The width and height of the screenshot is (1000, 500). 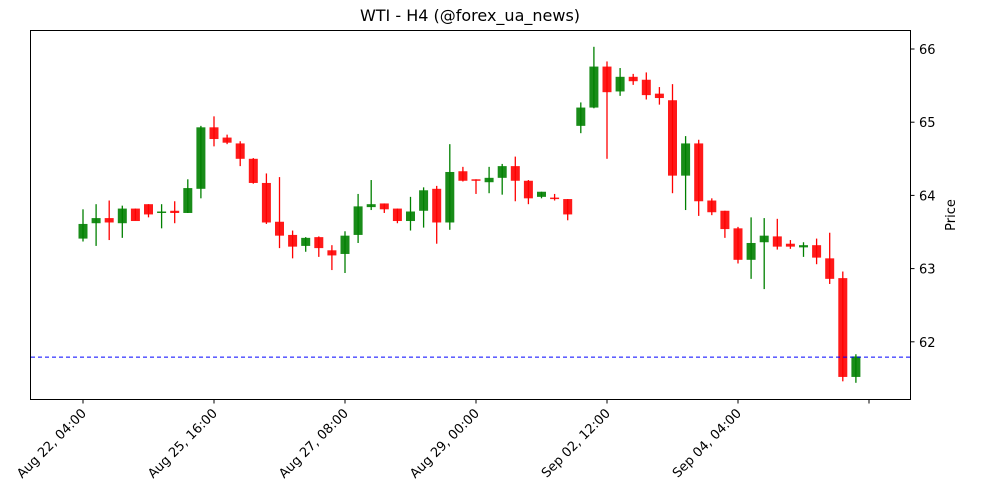 I want to click on x-tick-label: Aug 29, 00:00, so click(x=445, y=444).